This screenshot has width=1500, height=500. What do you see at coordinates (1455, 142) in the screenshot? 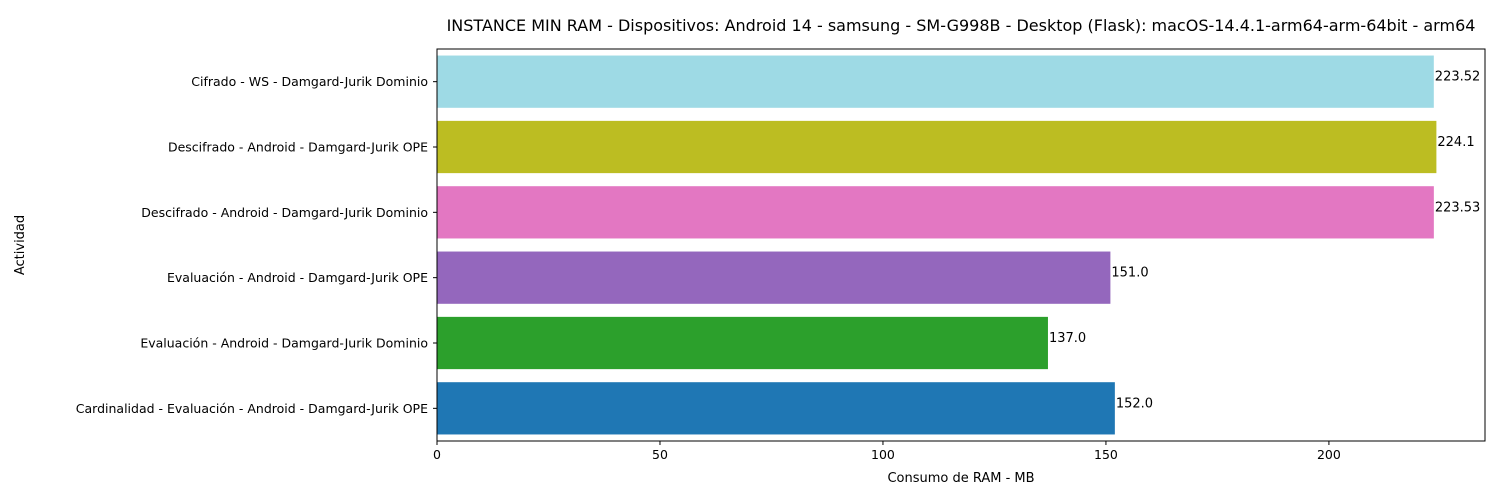
I see `bar-value-label: 224.1` at bounding box center [1455, 142].